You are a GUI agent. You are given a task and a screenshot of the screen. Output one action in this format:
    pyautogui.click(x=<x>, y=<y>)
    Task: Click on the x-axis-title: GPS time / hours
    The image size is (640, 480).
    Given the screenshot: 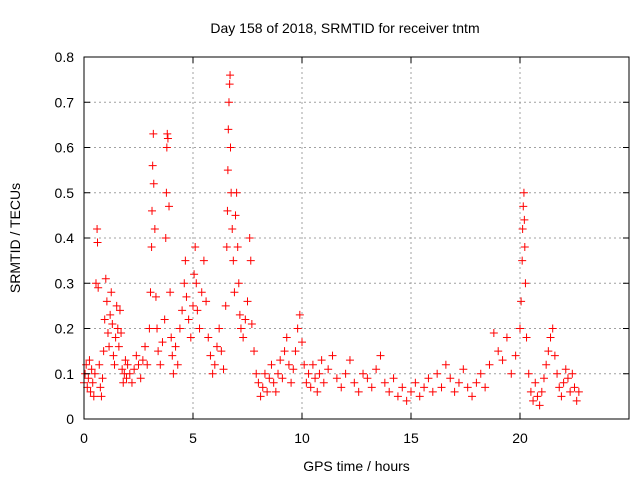 What is the action you would take?
    pyautogui.click(x=356, y=466)
    